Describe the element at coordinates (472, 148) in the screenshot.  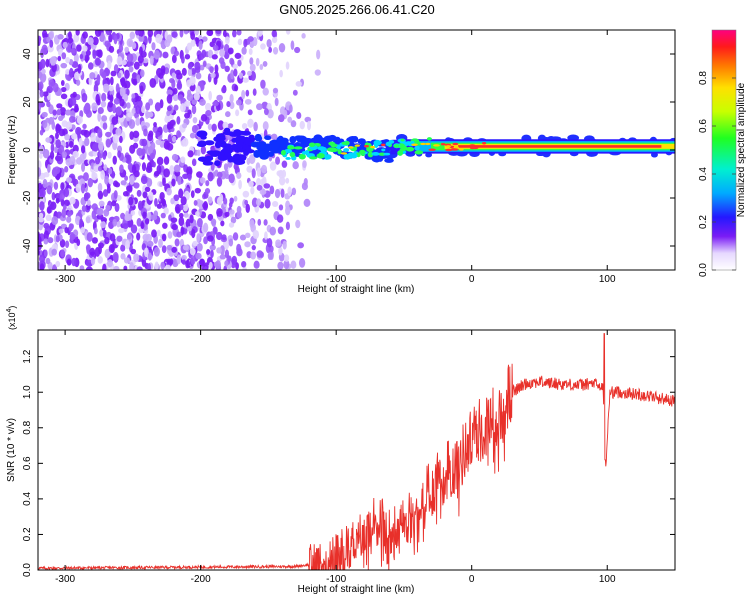
I see `spectrogram-hotspot` at that location.